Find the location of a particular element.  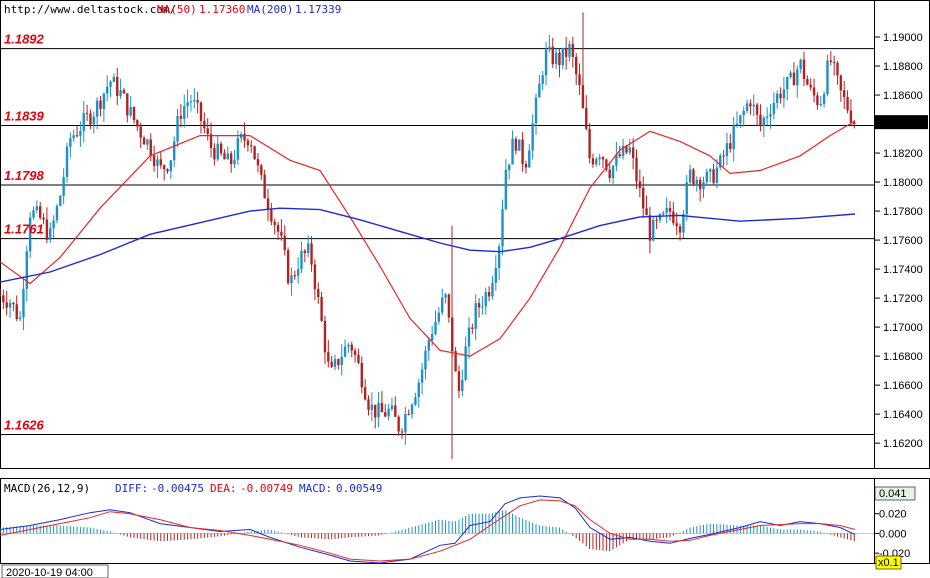

price-tick-label: 1.19000 is located at coordinates (903, 38).